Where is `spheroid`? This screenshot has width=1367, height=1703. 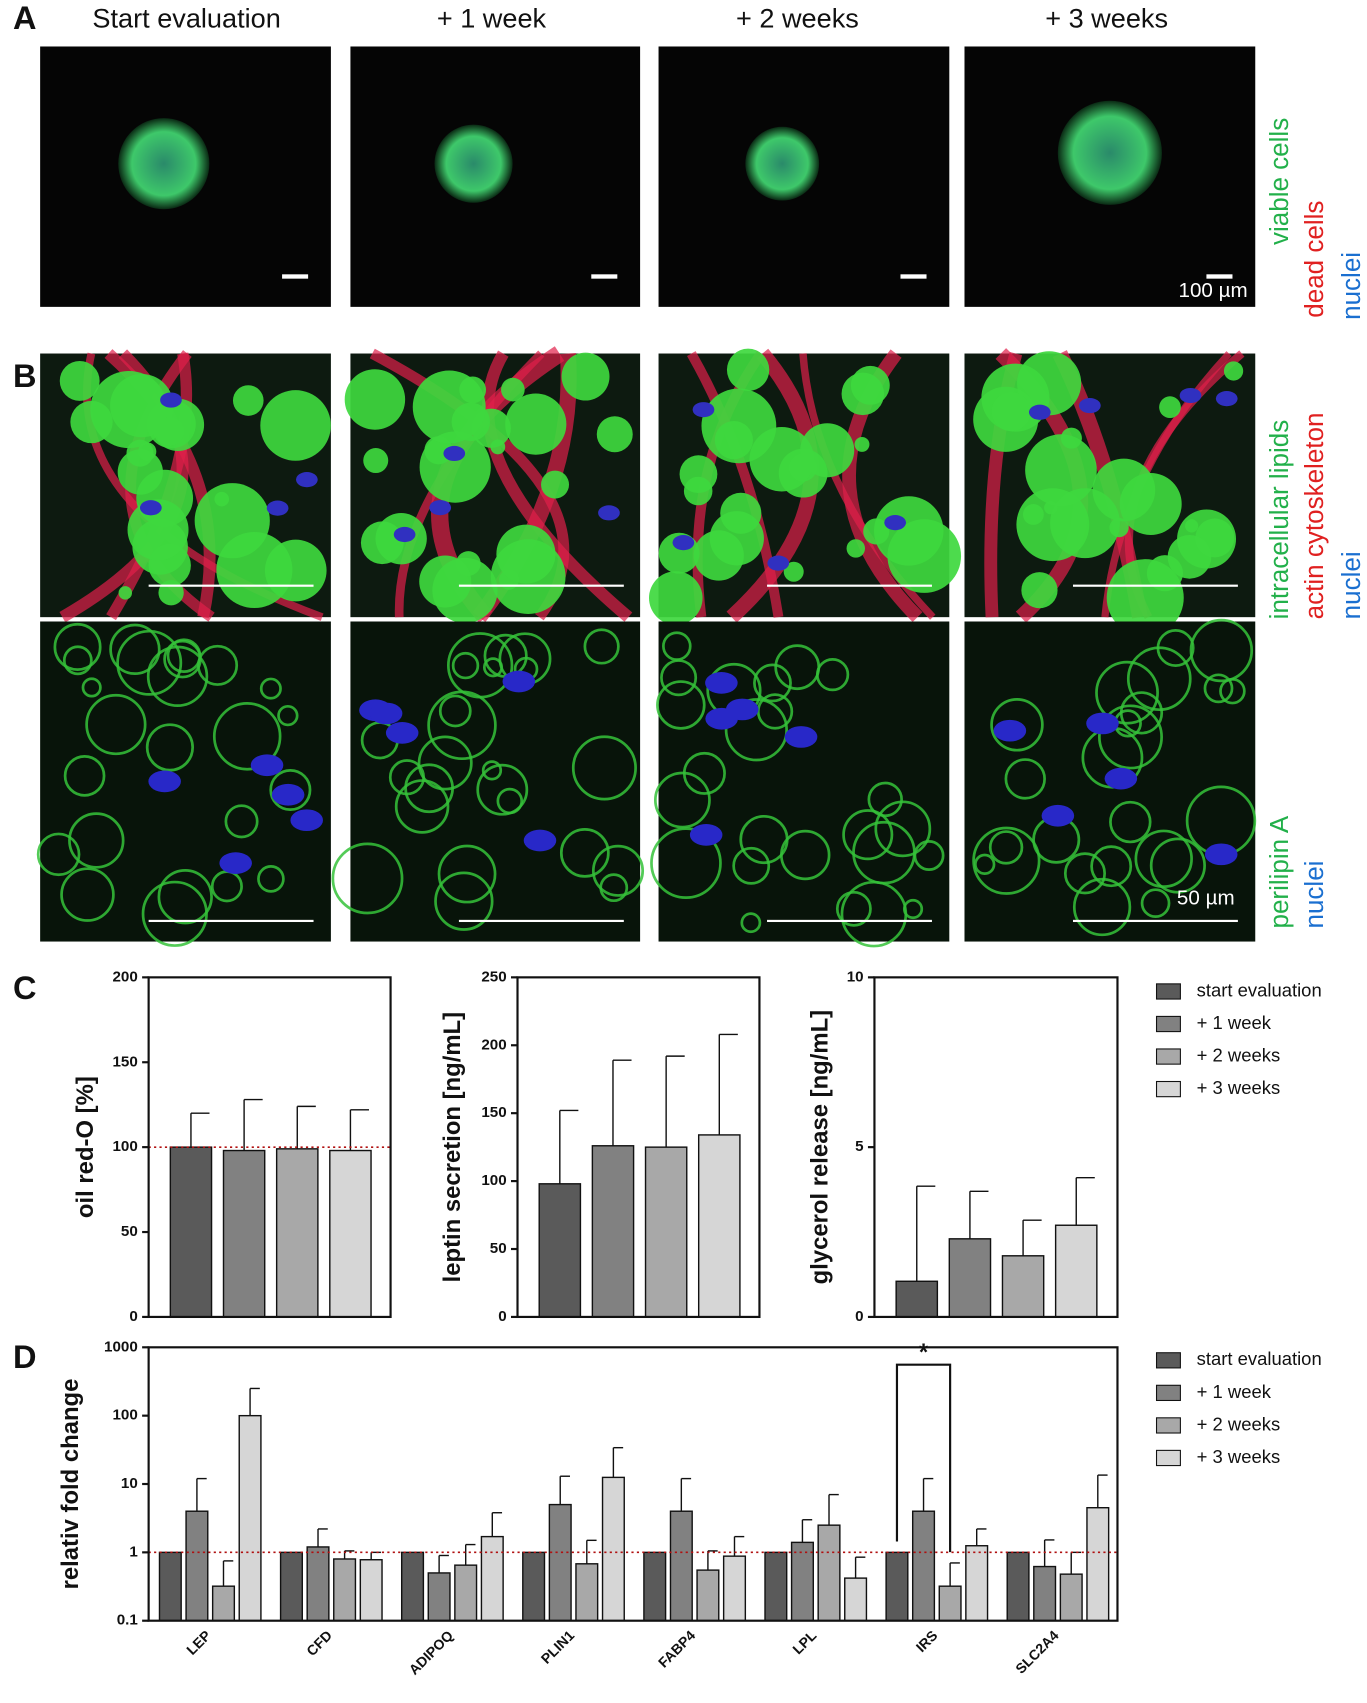
spheroid is located at coordinates (1109, 152).